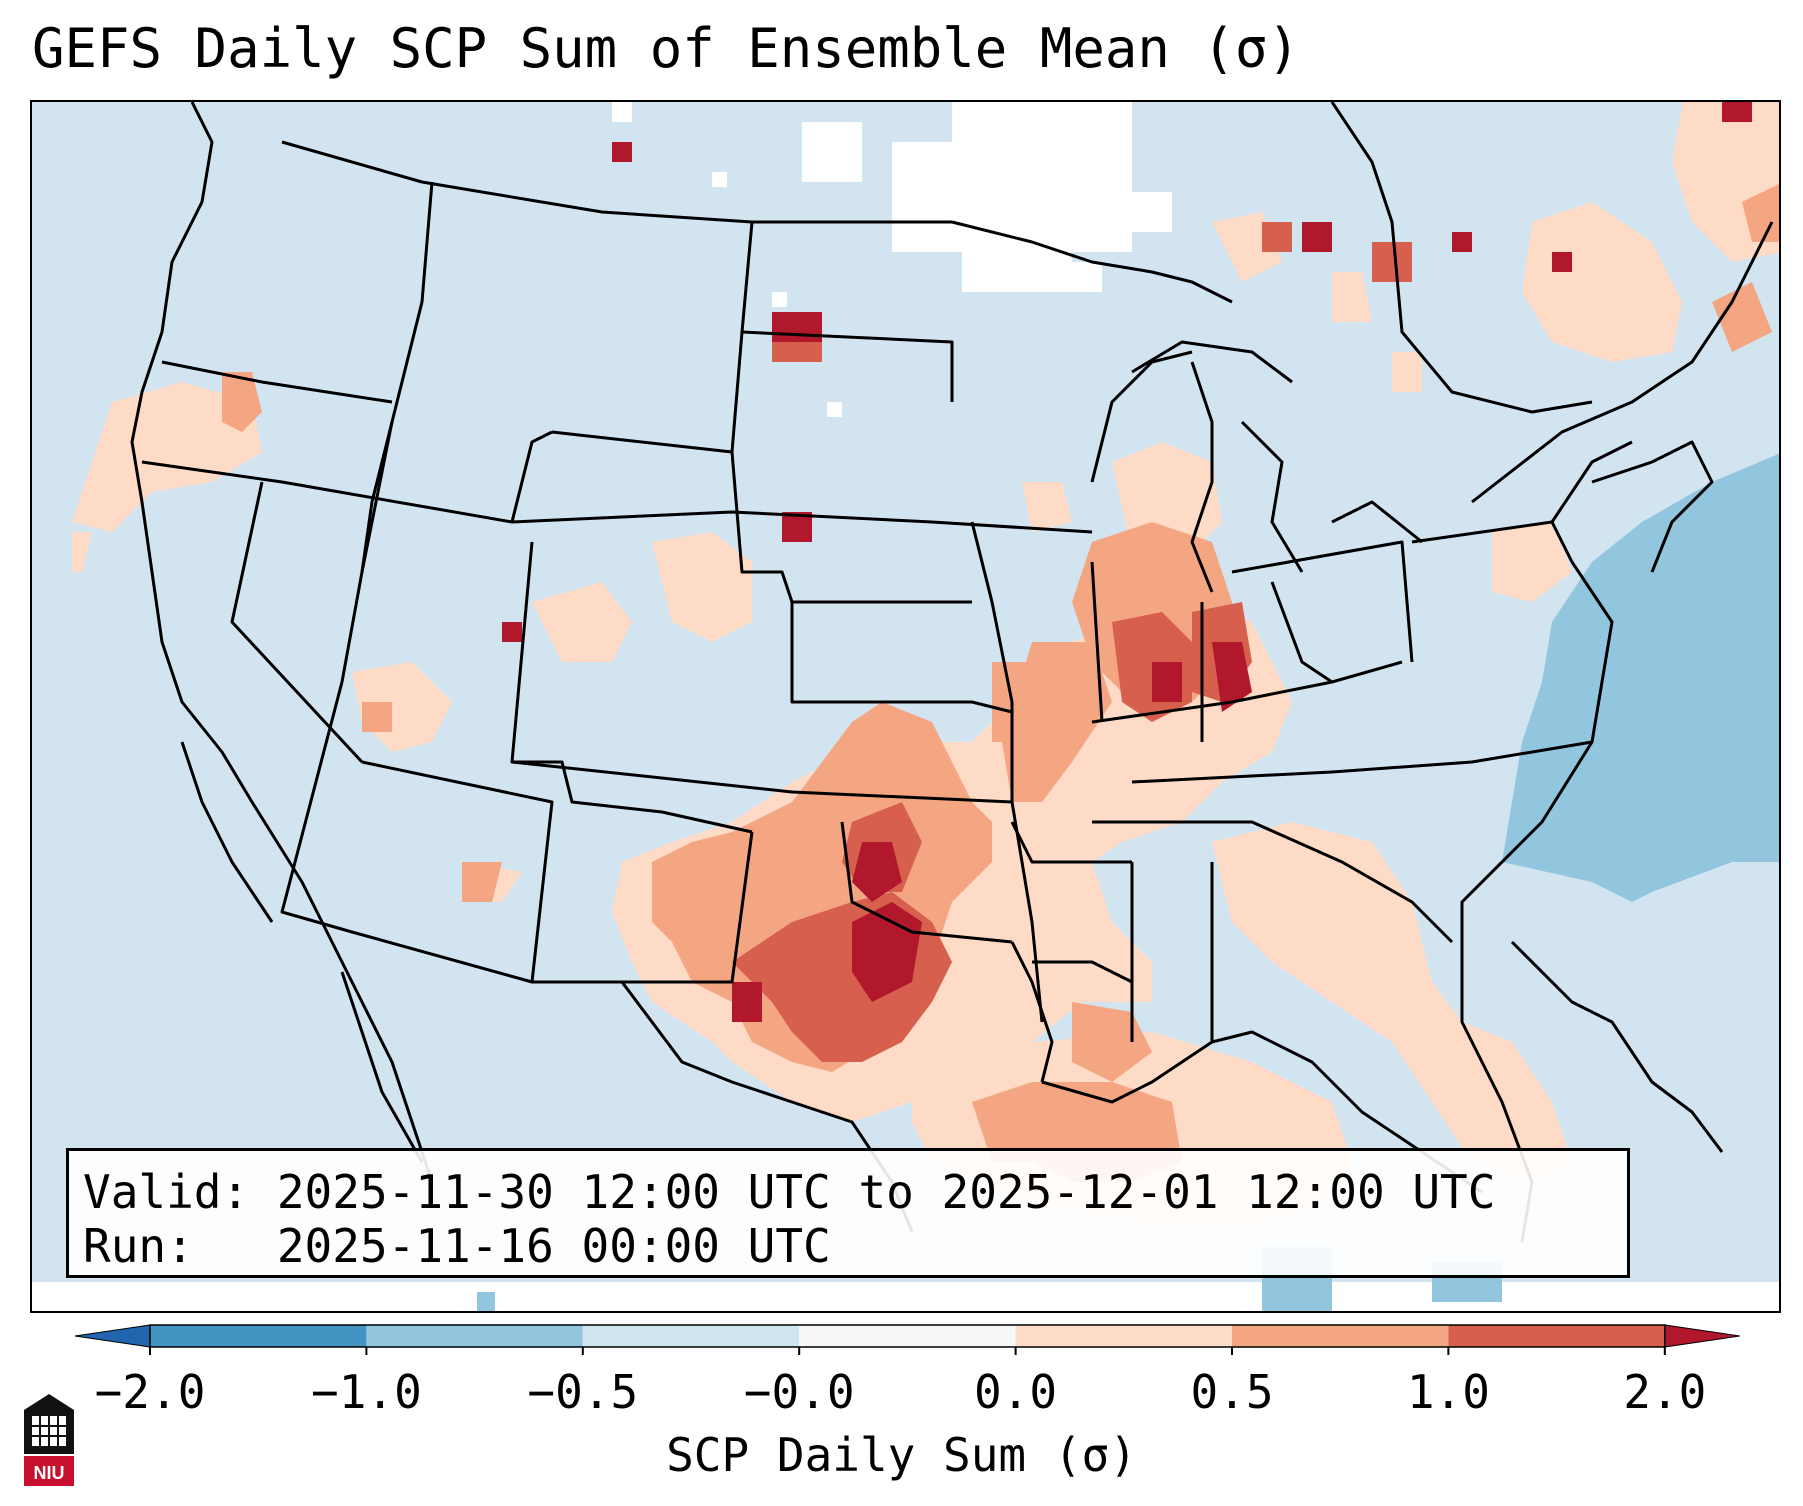  What do you see at coordinates (583, 1392) in the screenshot?
I see `colorbar-tick-label: −0.5` at bounding box center [583, 1392].